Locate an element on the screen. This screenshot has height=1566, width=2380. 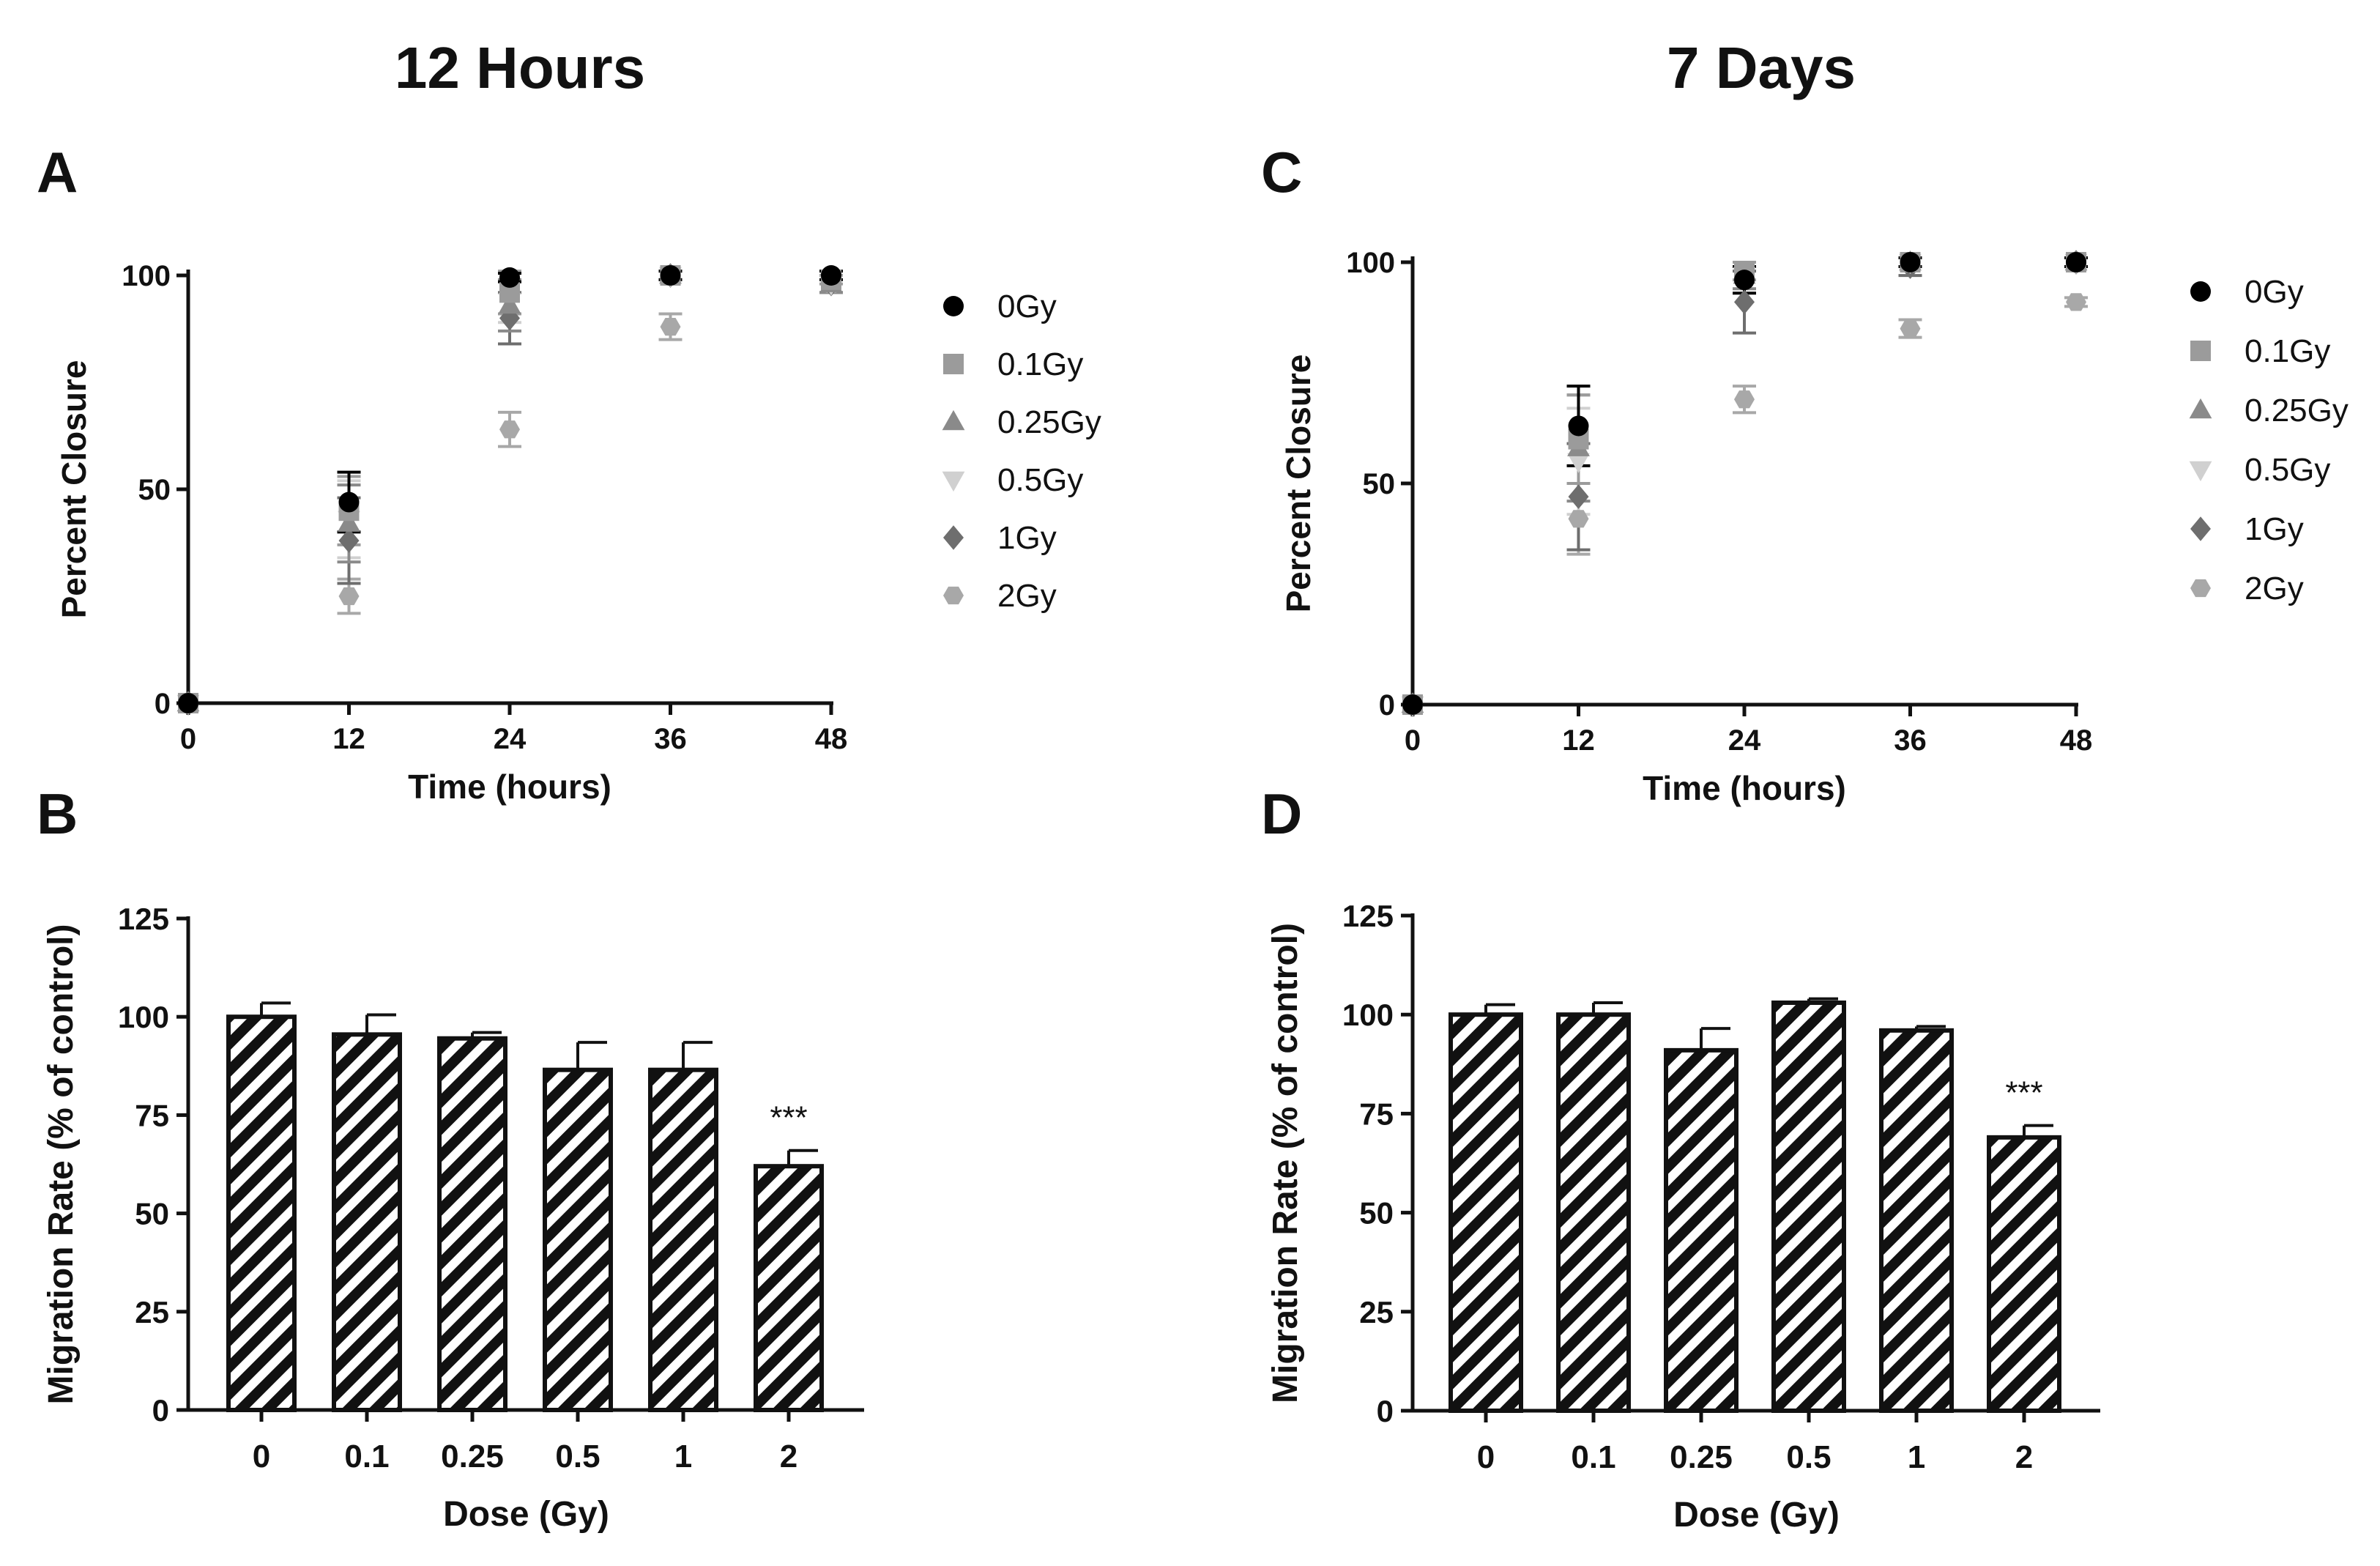
column-title-7-days: 7 Days is located at coordinates (1762, 67).